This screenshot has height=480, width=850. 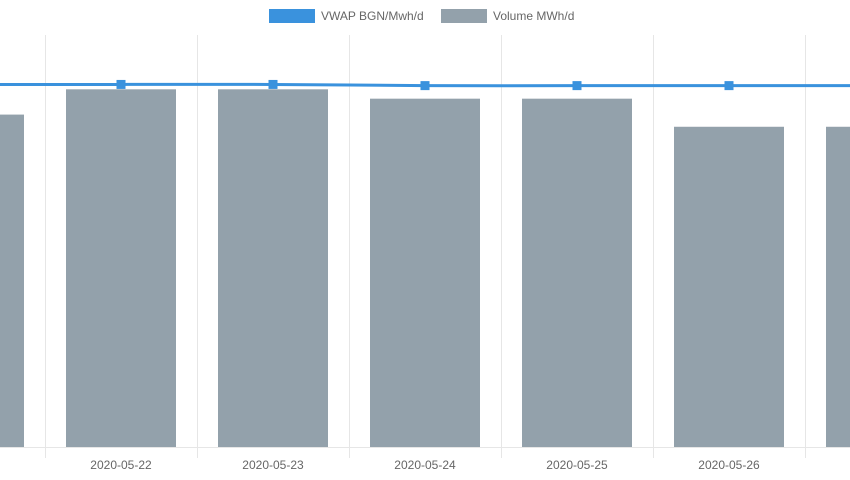 I want to click on legend-swatch-volume, so click(x=464, y=16).